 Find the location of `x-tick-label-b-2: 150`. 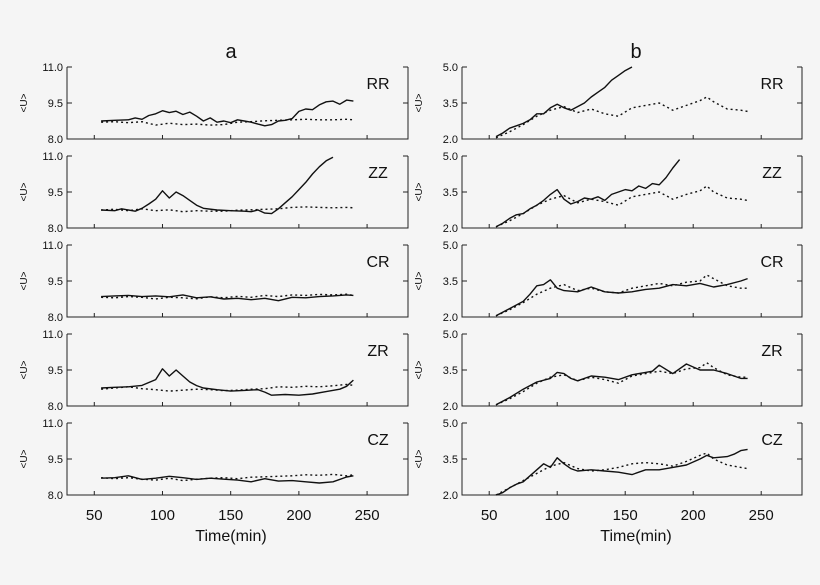

x-tick-label-b-2: 150 is located at coordinates (625, 515).